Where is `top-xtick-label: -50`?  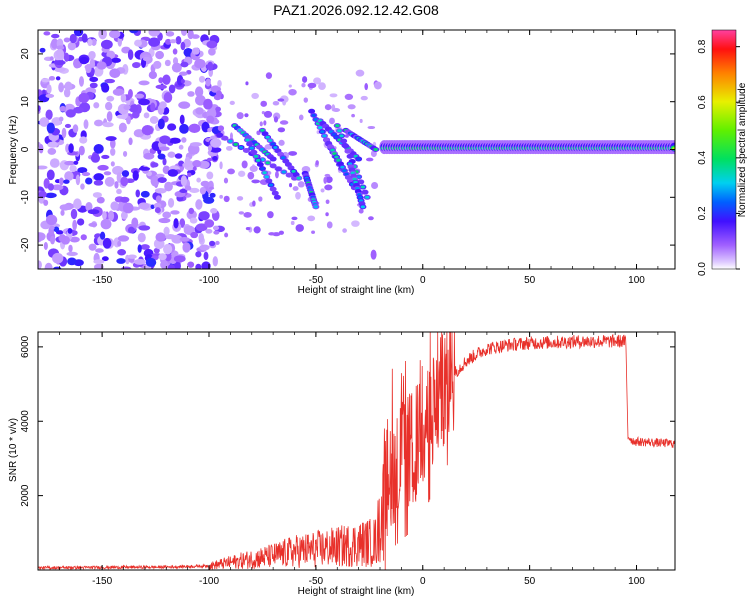
top-xtick-label: -50 is located at coordinates (316, 280).